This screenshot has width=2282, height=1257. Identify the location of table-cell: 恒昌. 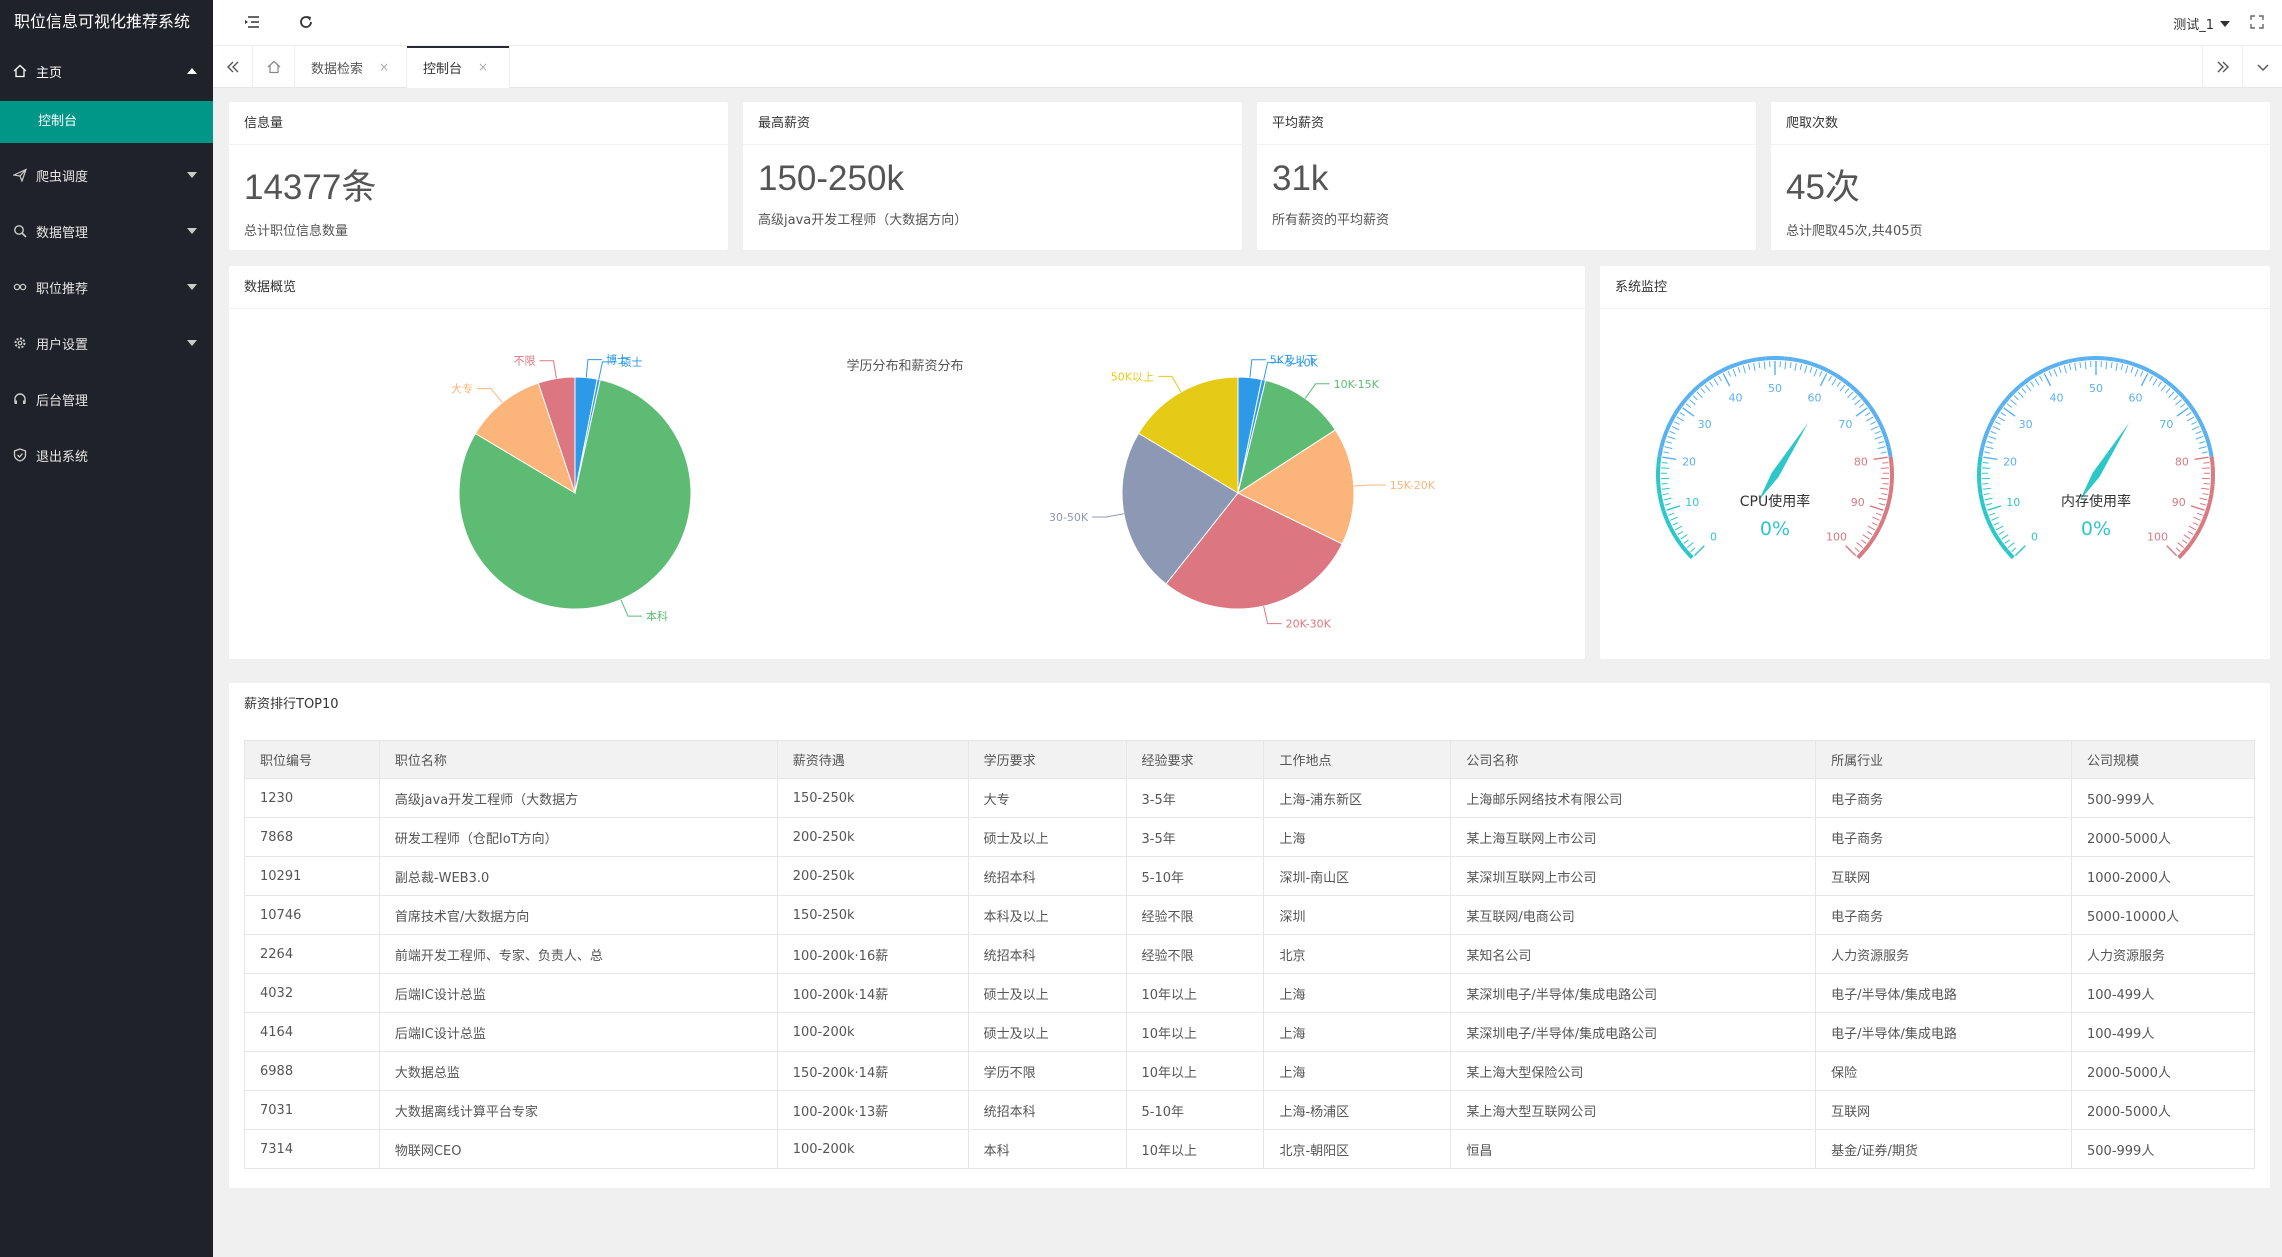
(1633, 1149).